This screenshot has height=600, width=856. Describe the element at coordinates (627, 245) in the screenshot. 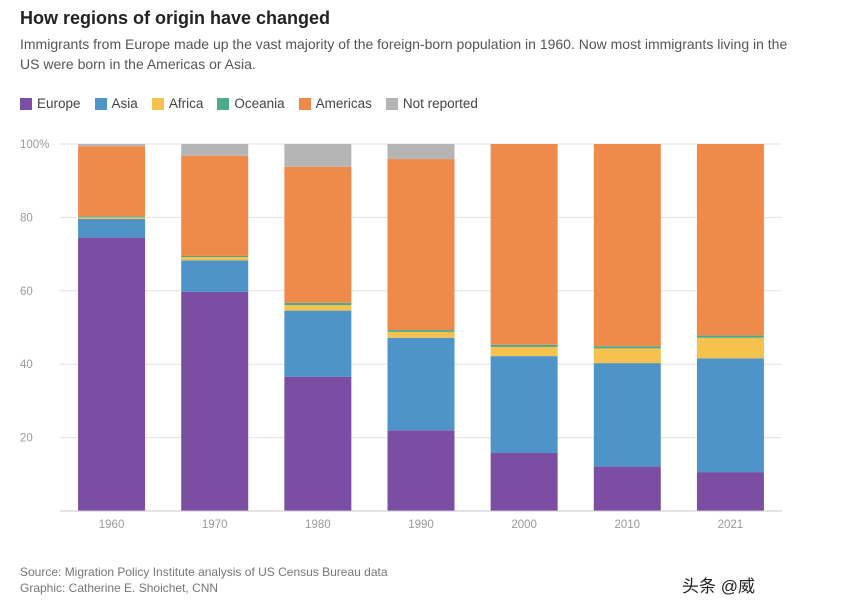

I see `bar-segment-americas-2010` at that location.